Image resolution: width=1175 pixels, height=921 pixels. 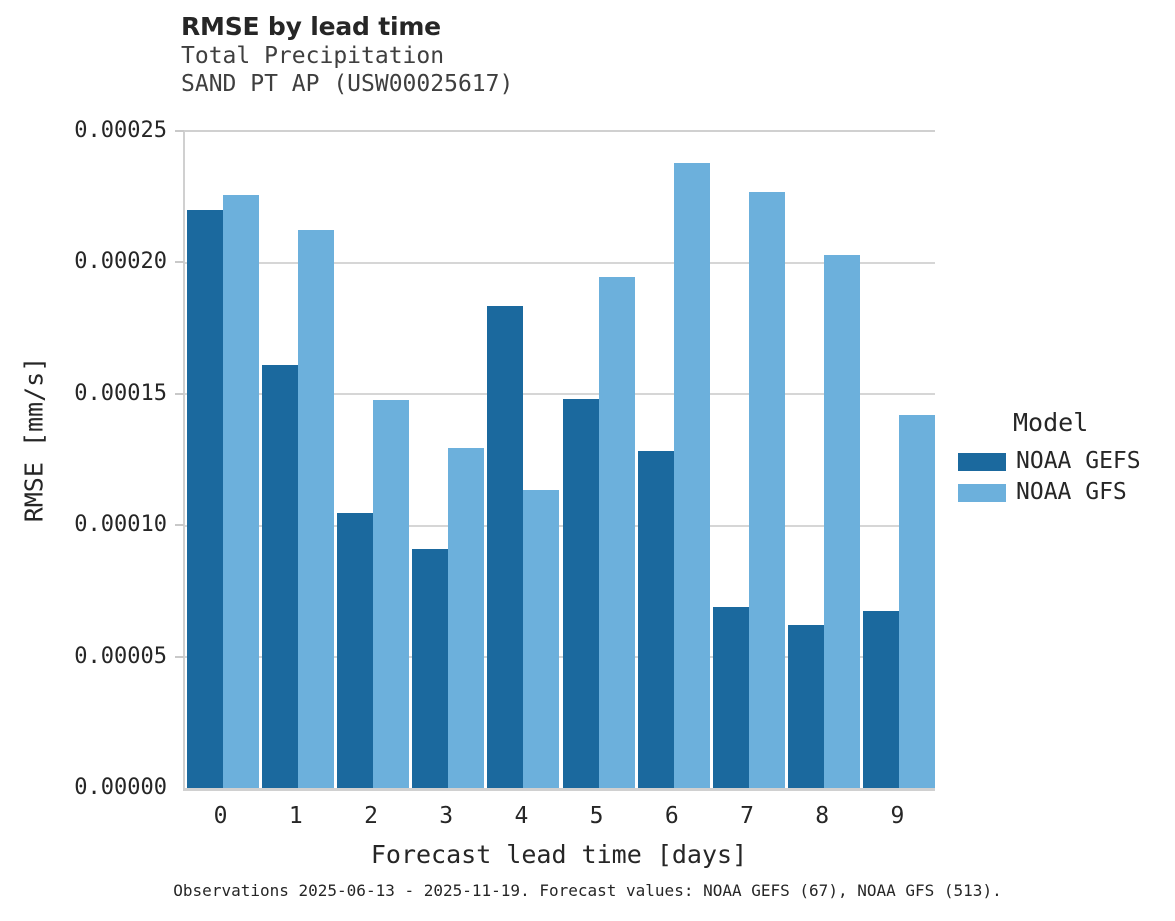 I want to click on legend-label-noaa-gefs: NOAA GEFS, so click(x=1078, y=461).